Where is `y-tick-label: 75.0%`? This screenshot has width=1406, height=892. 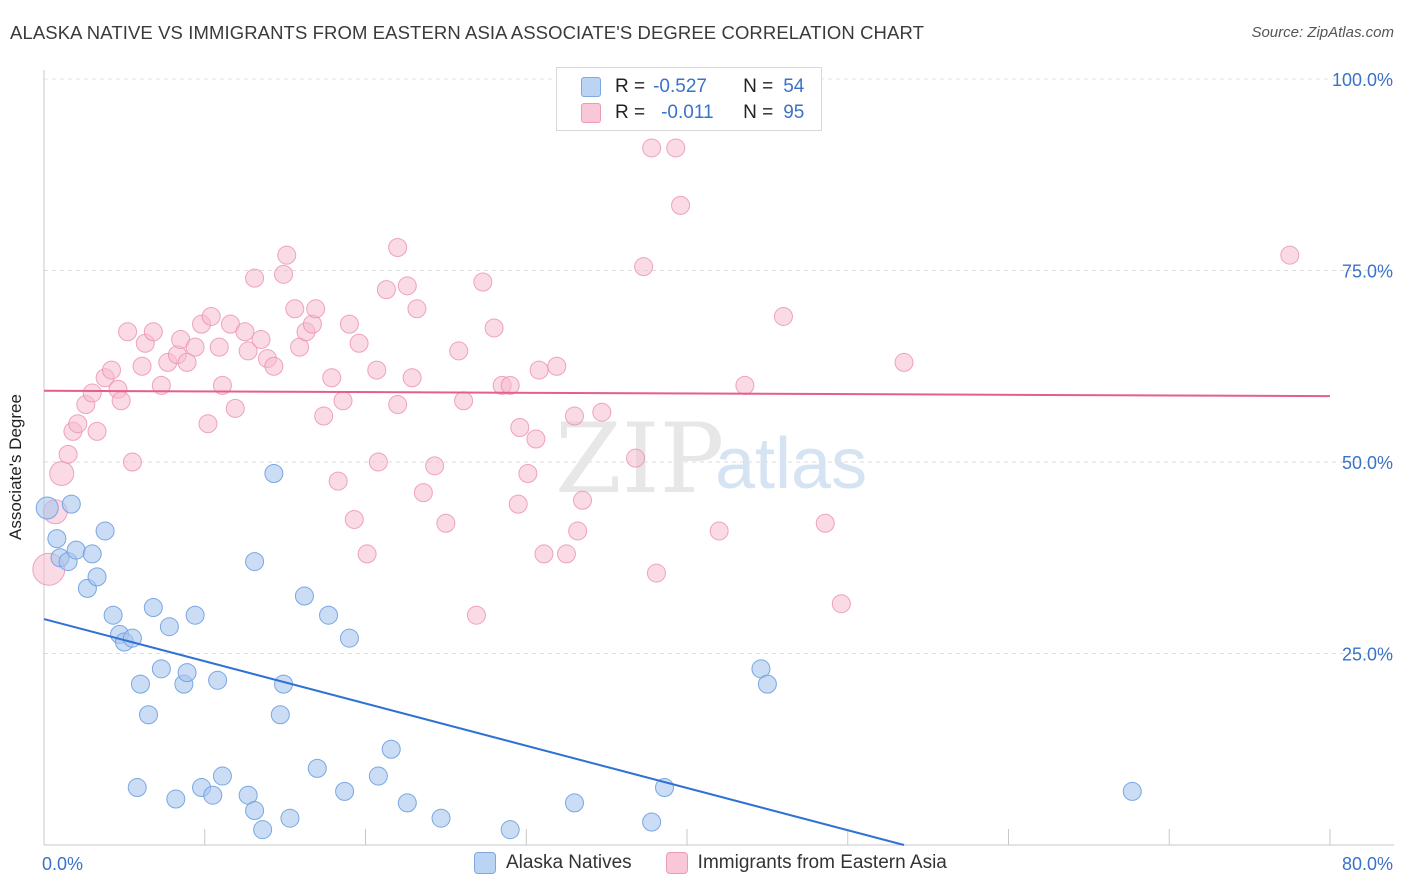
y-tick-label: 75.0% is located at coordinates (1367, 272).